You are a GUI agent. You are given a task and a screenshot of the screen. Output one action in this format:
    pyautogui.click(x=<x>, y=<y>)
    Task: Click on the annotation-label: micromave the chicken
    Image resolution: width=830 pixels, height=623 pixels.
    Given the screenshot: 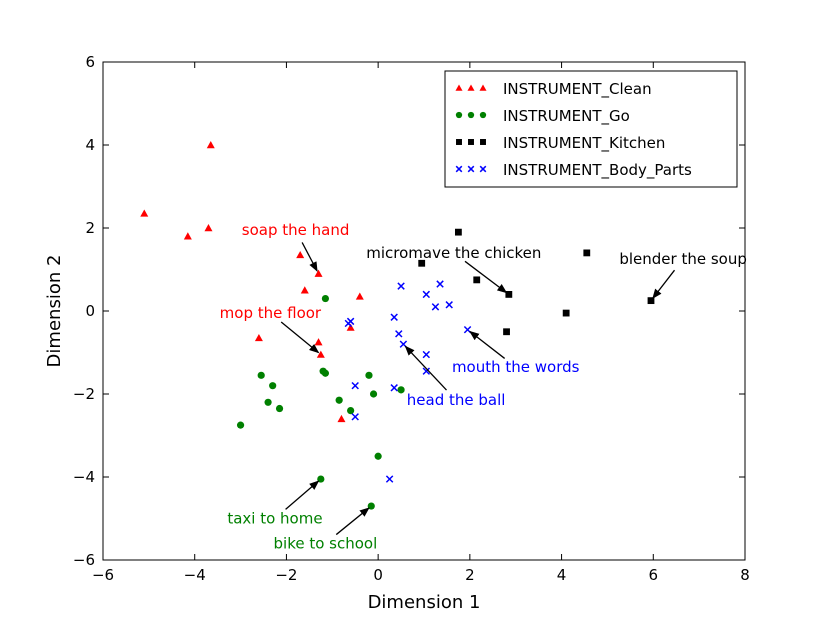 What is the action you would take?
    pyautogui.click(x=453, y=253)
    